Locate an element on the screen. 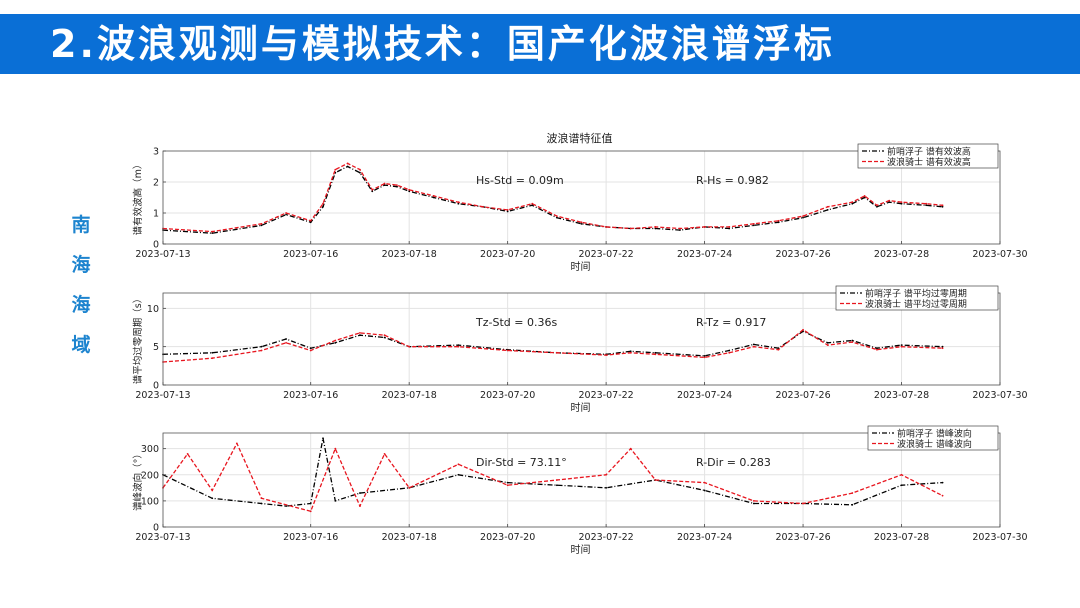 This screenshot has width=1080, height=608. chart-annotation: R-Tz = 0.917 is located at coordinates (731, 322).